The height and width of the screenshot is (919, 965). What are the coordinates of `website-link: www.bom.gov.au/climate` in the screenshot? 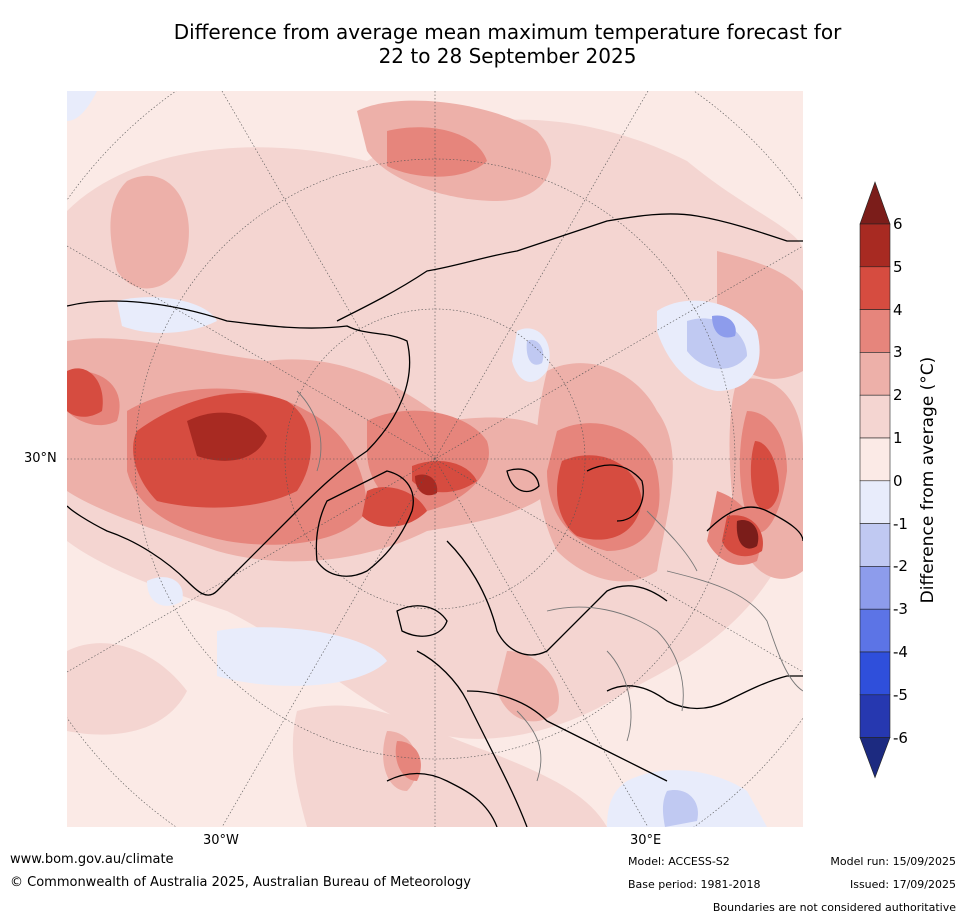 It's located at (92, 859).